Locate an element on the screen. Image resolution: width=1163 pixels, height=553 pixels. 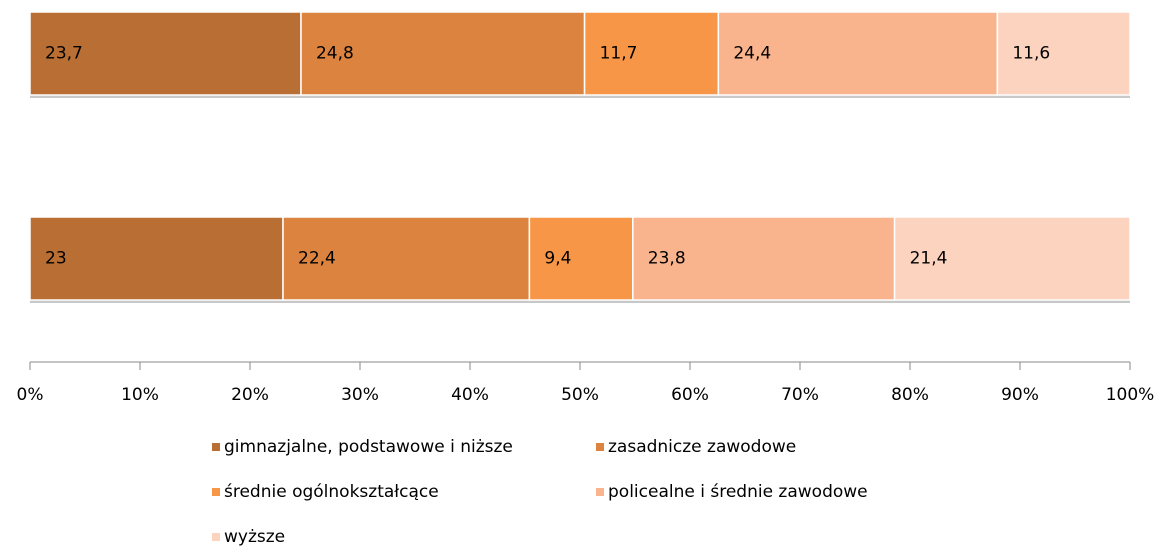
data-label: 24,8 is located at coordinates (335, 54).